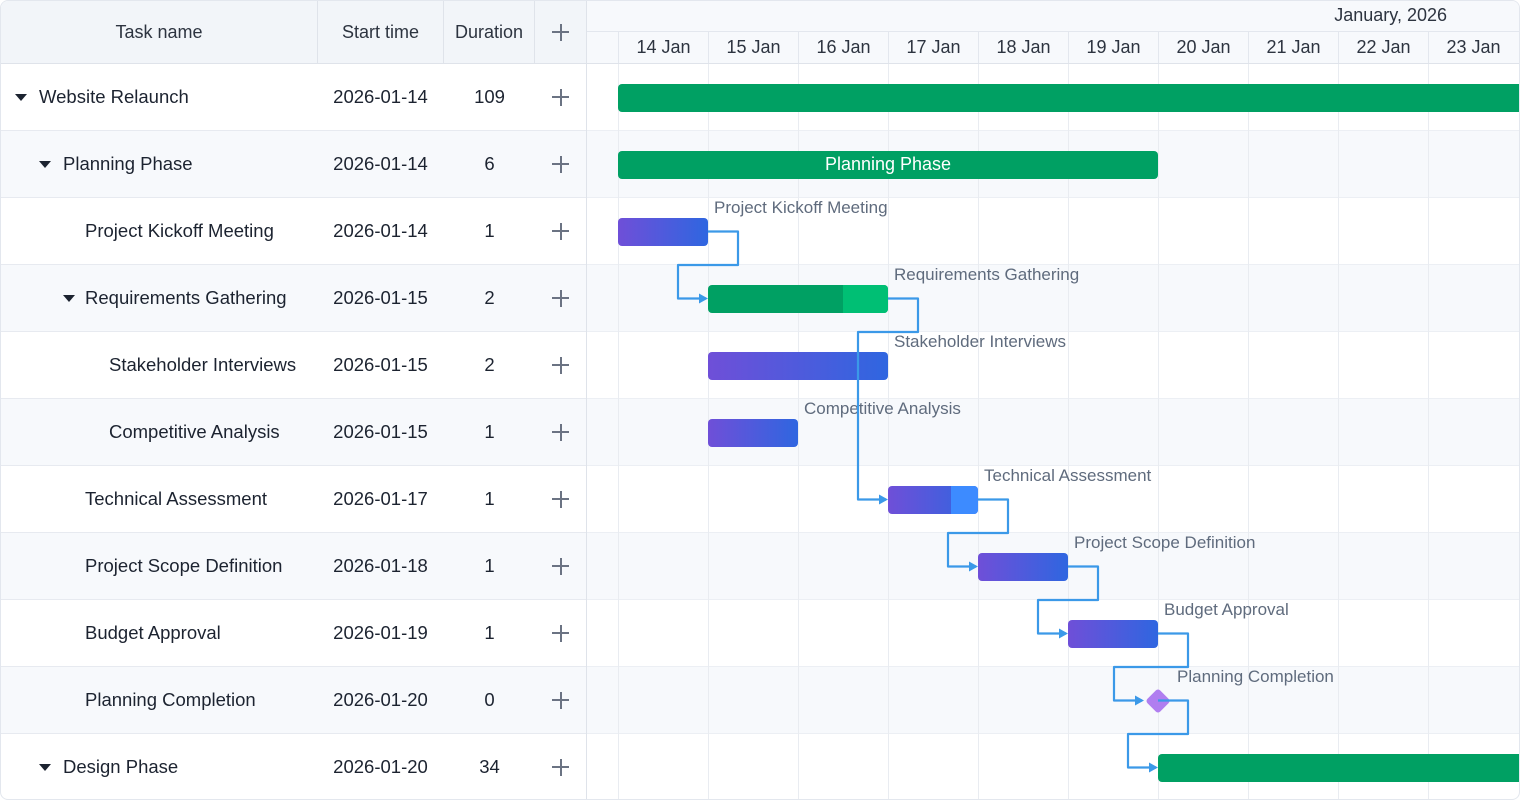 This screenshot has width=1520, height=800. Describe the element at coordinates (159, 164) in the screenshot. I see `task-name-cell: Planning Phase` at that location.